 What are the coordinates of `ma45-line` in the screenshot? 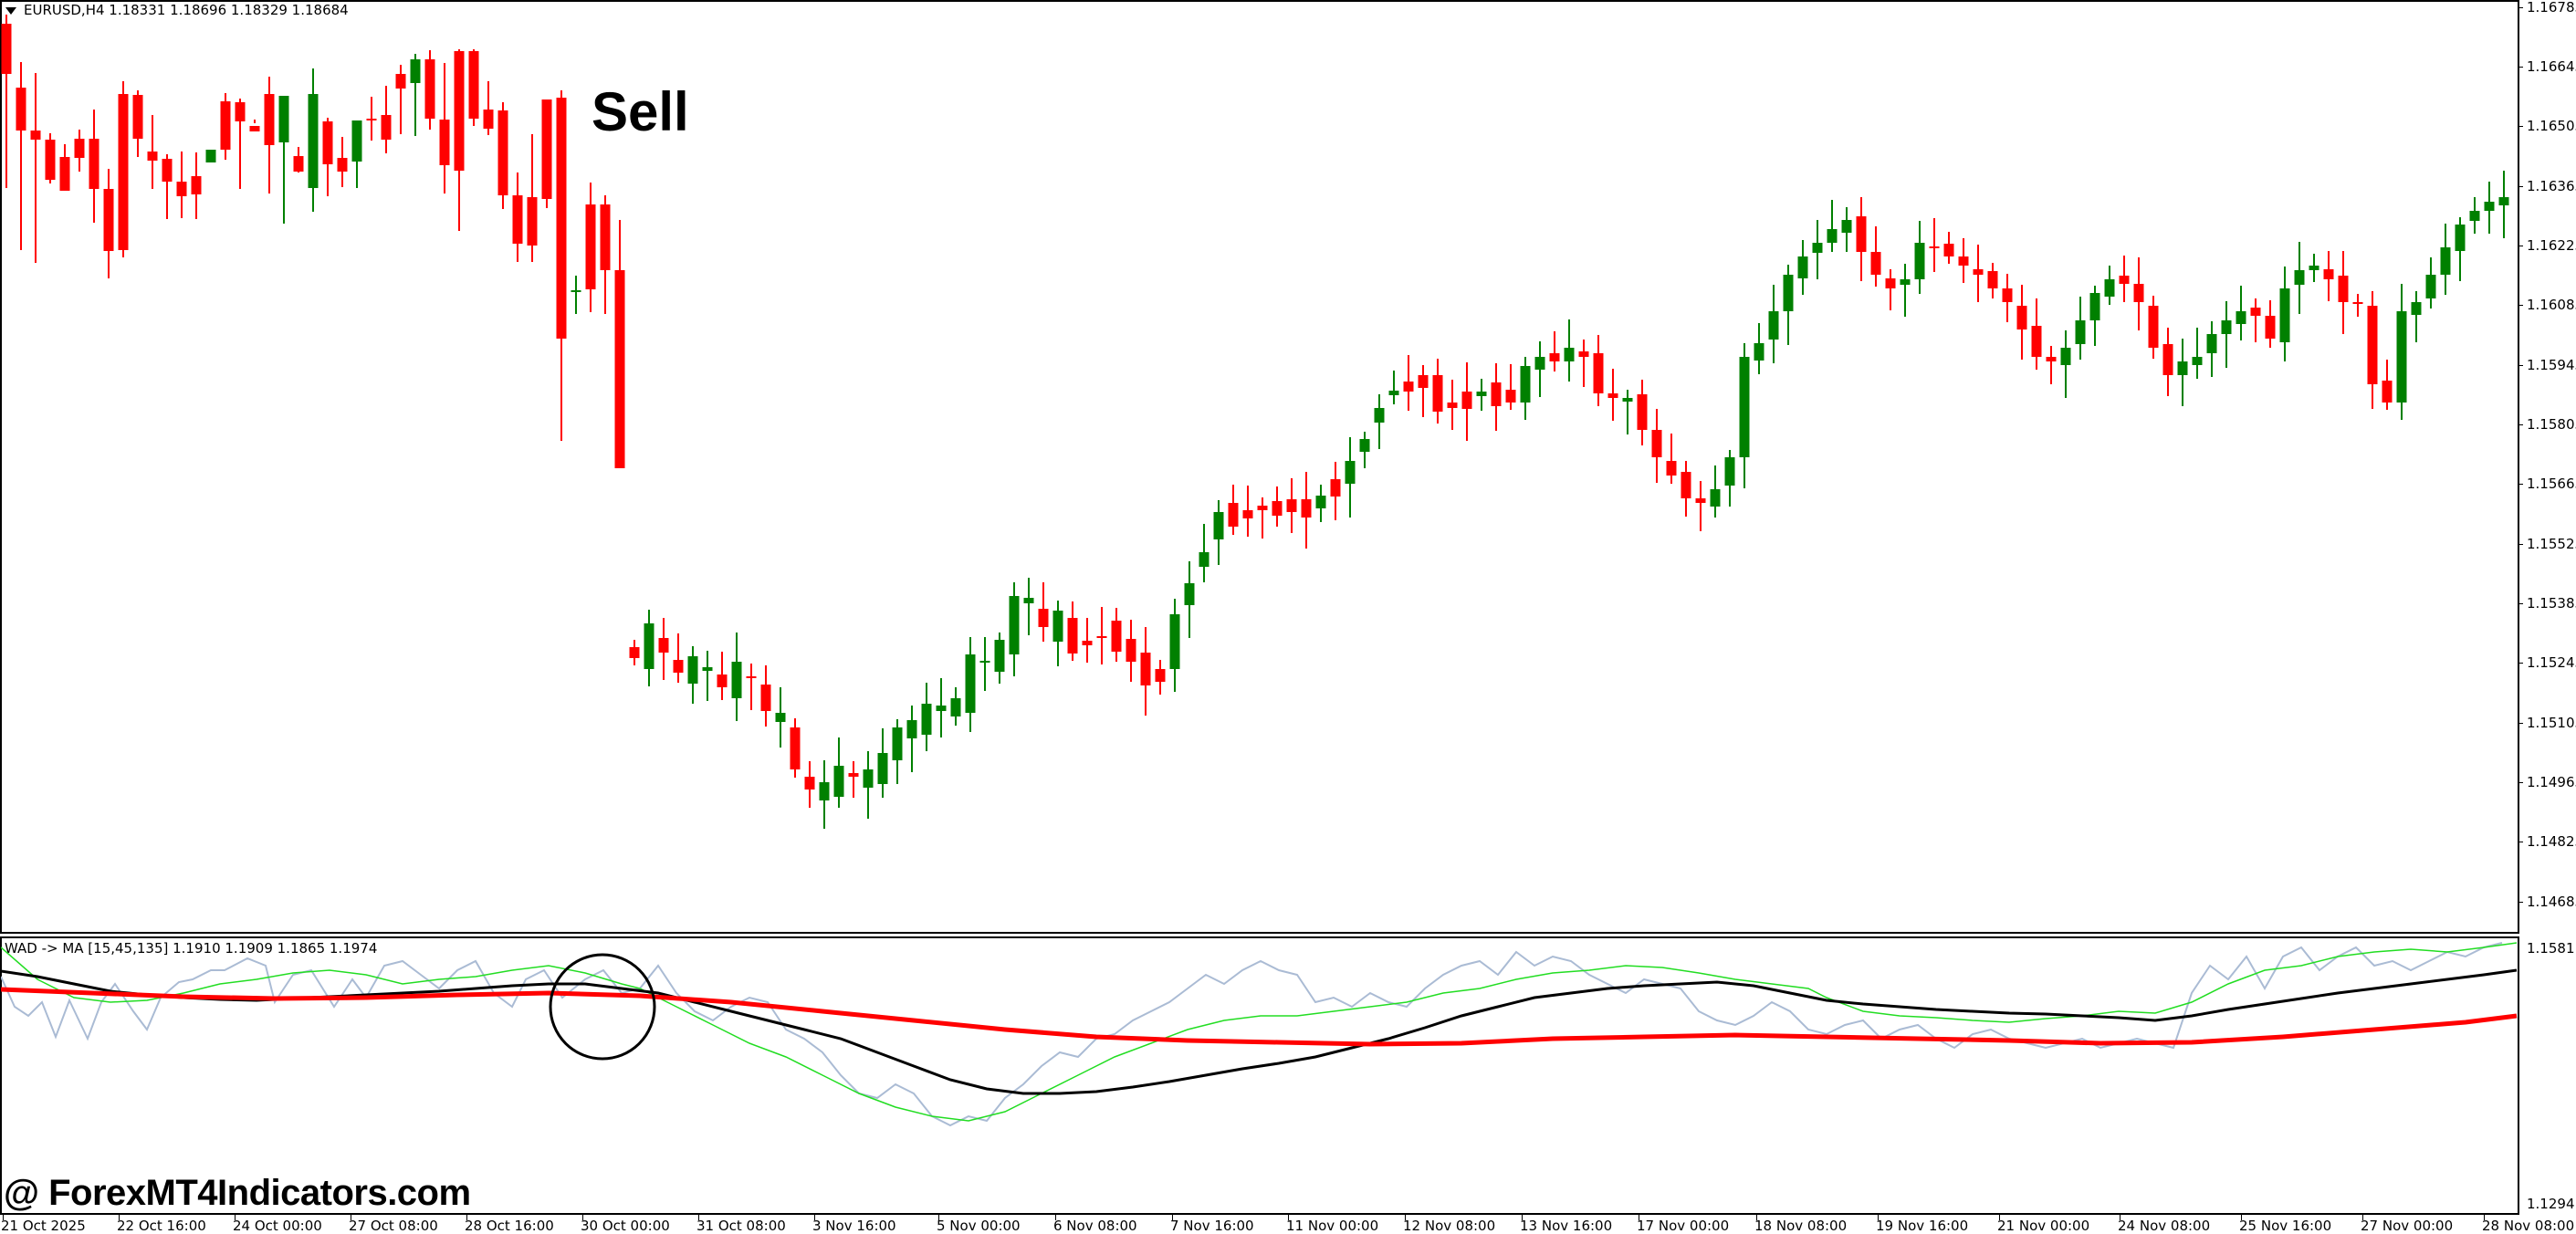 It's located at (1260, 1031).